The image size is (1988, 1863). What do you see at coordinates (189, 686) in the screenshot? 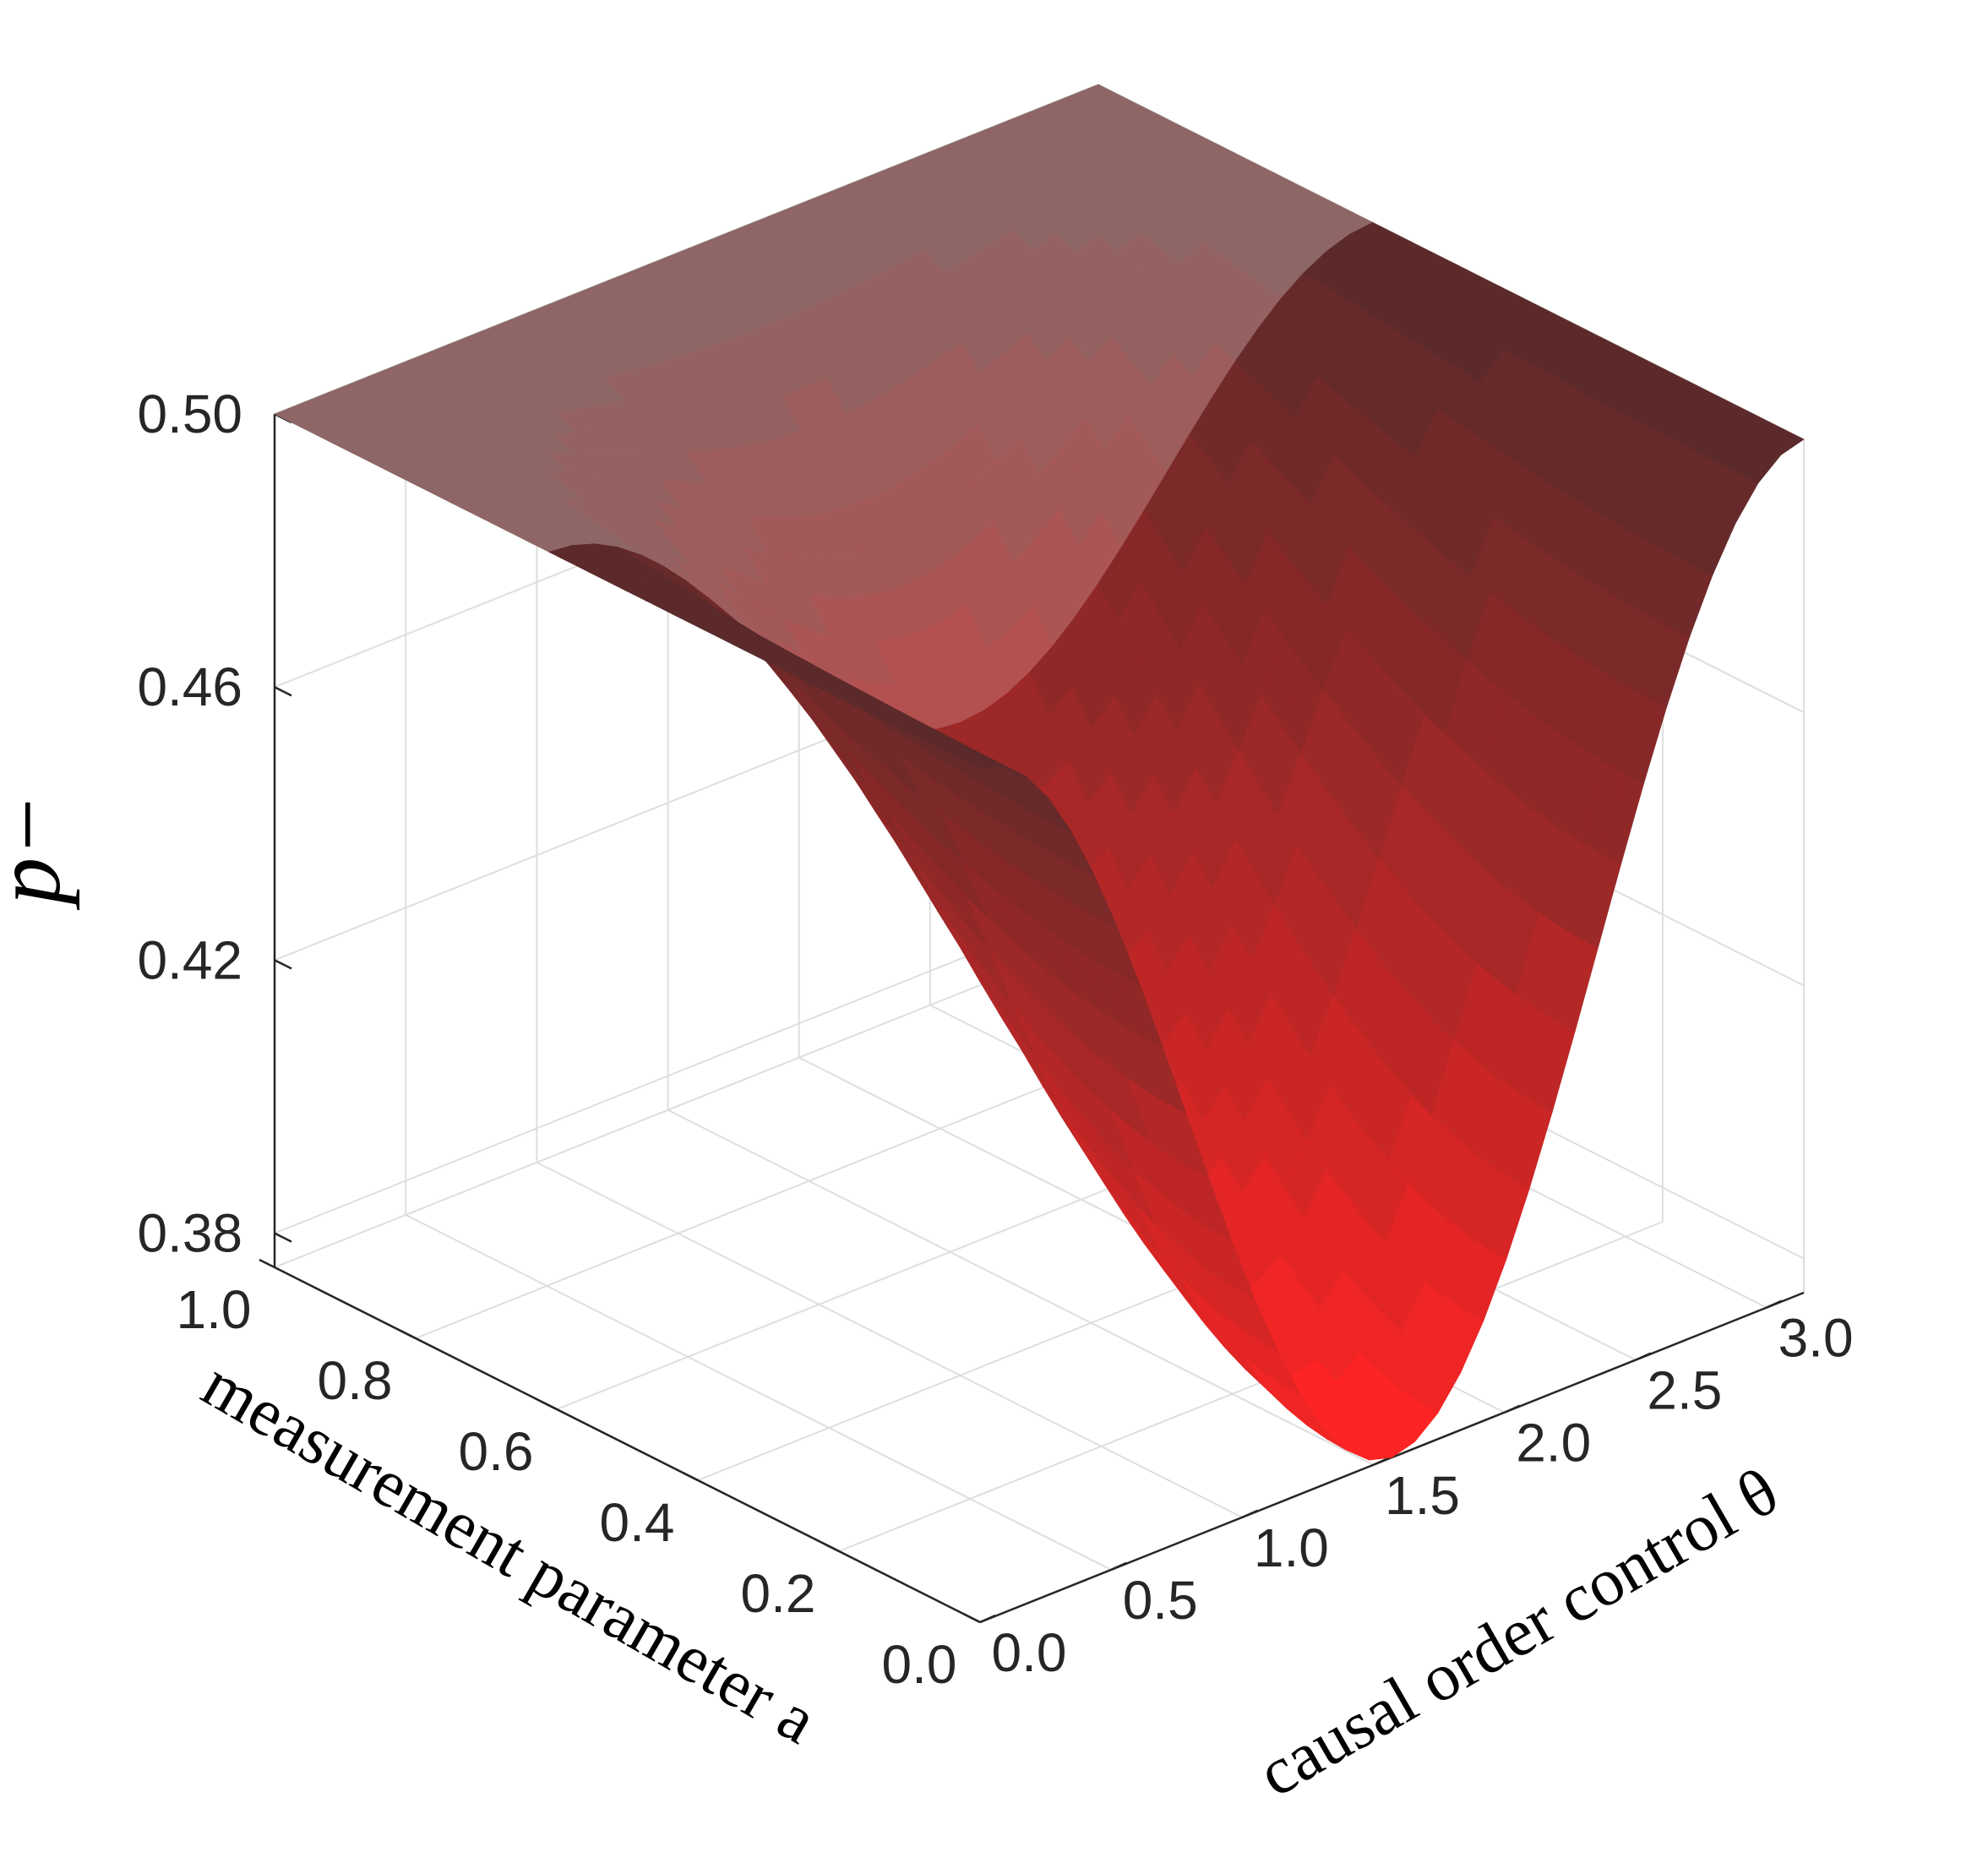
I see `z-tick-label: 0.46` at bounding box center [189, 686].